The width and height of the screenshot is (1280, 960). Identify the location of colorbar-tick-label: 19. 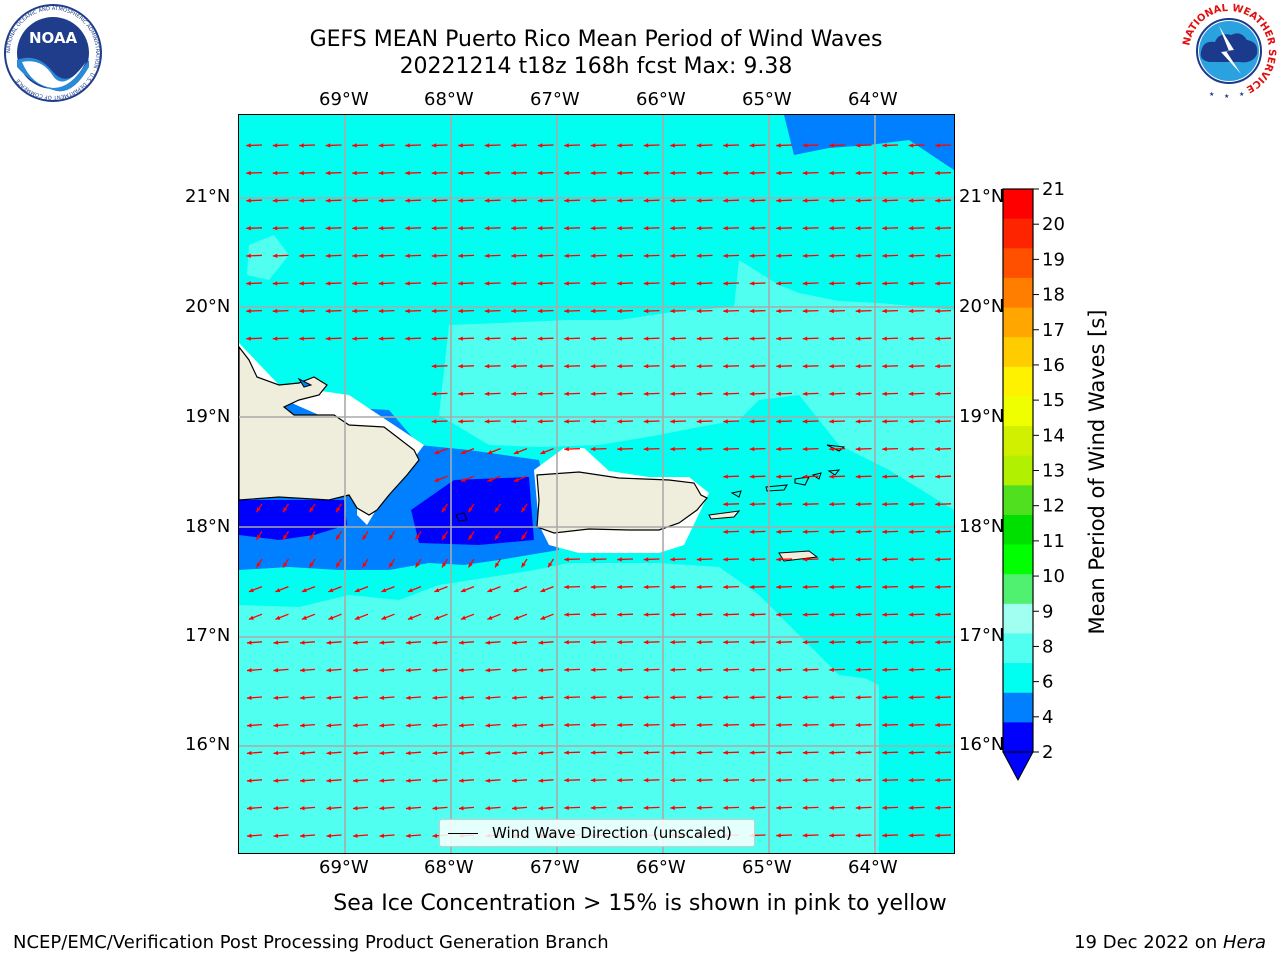
(1053, 259).